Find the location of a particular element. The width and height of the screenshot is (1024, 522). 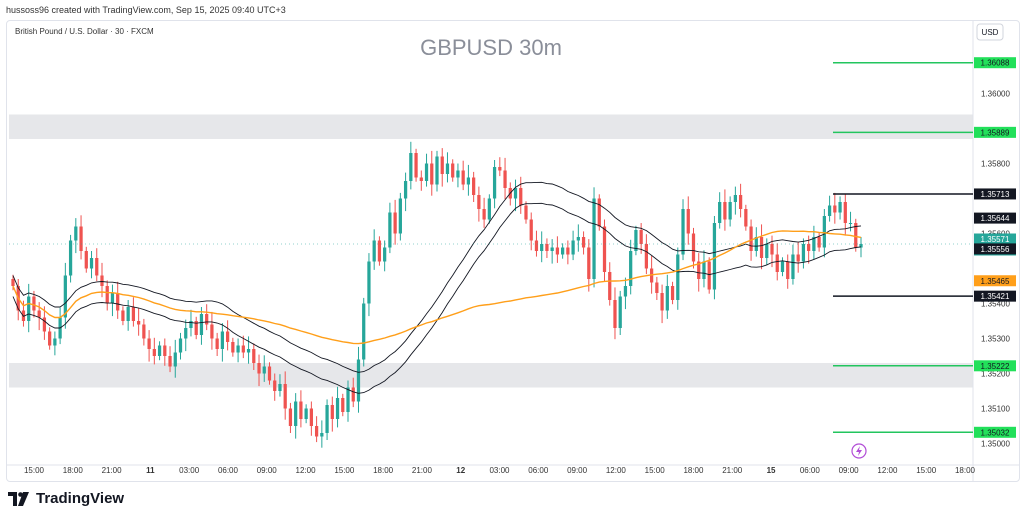

tradingview-logo: TradingView is located at coordinates (66, 498).